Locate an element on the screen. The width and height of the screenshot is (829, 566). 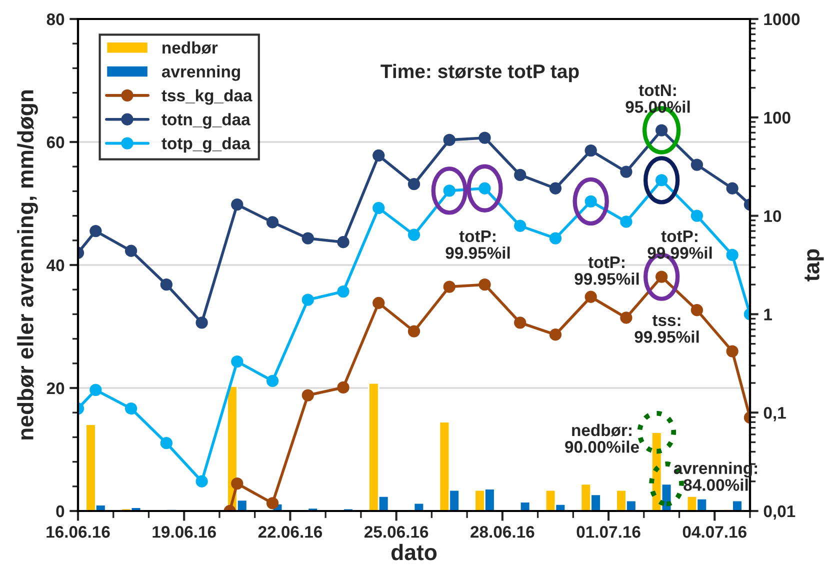
y2-tick-label: 10 is located at coordinates (773, 216).